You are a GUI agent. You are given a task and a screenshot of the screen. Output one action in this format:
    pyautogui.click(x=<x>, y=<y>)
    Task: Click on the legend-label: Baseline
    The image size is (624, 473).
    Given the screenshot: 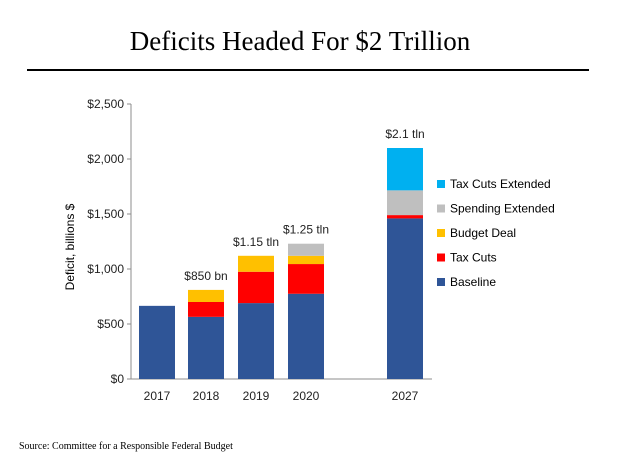 What is the action you would take?
    pyautogui.click(x=473, y=282)
    